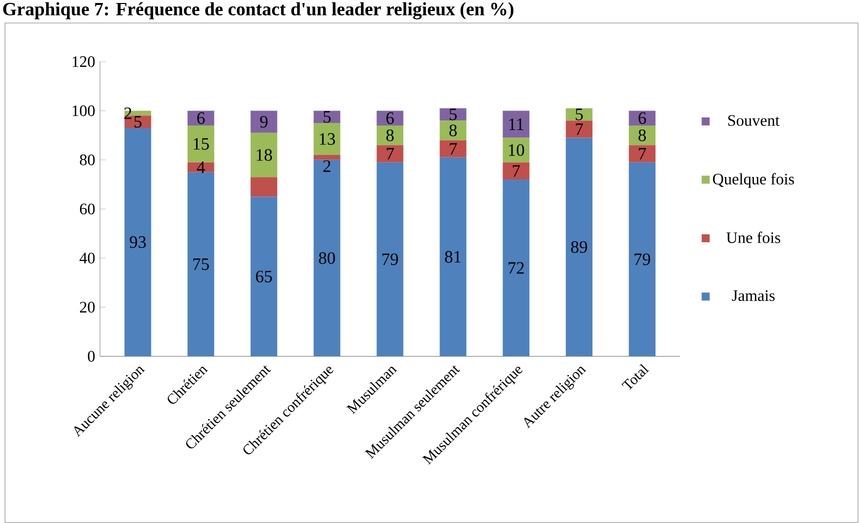 This screenshot has width=860, height=523. Describe the element at coordinates (87, 307) in the screenshot. I see `y-tick-label: 20` at that location.